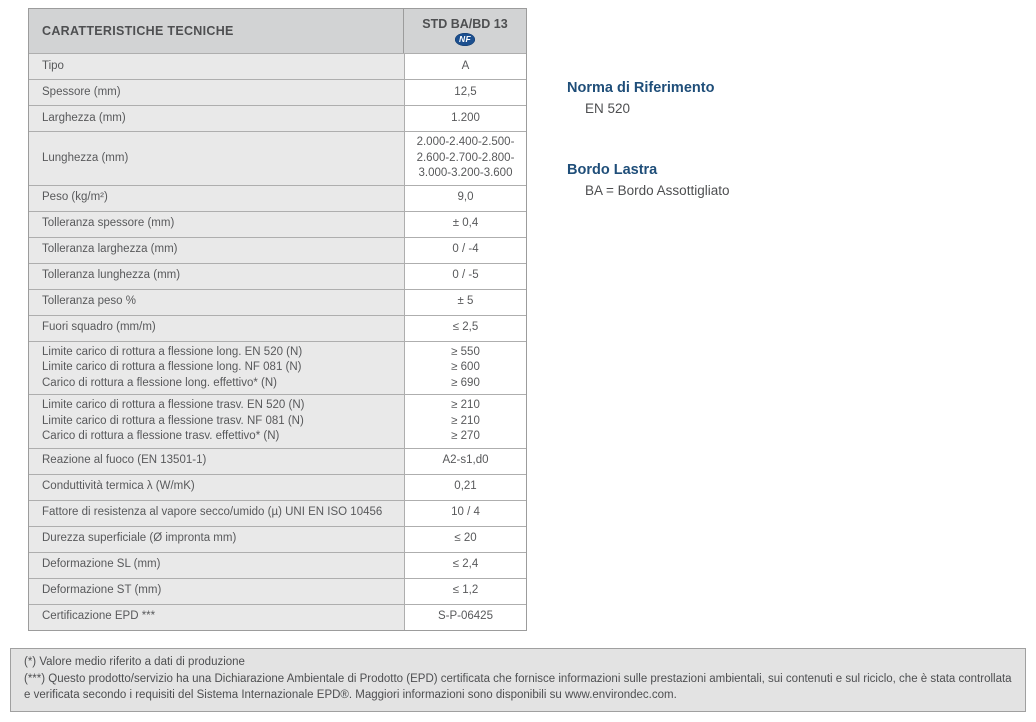 This screenshot has height=722, width=1036. Describe the element at coordinates (612, 170) in the screenshot. I see `bordo-lastra-heading: Bordo Lastra` at that location.